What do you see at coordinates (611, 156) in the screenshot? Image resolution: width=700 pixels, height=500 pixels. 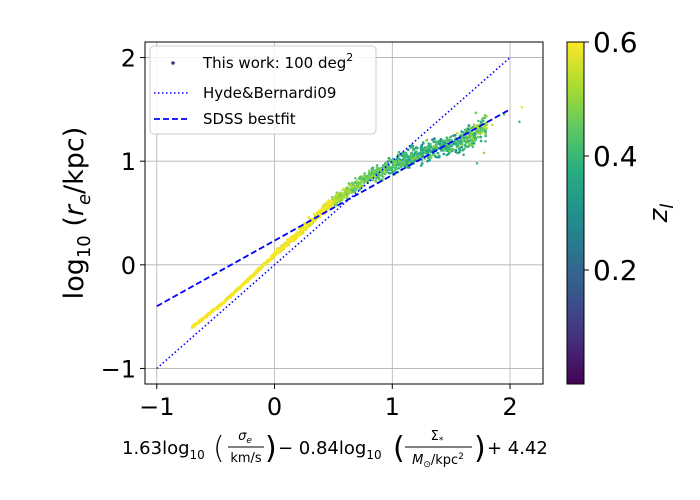 I see `colorbar-ticks: 0.2 0.4 0.6` at bounding box center [611, 156].